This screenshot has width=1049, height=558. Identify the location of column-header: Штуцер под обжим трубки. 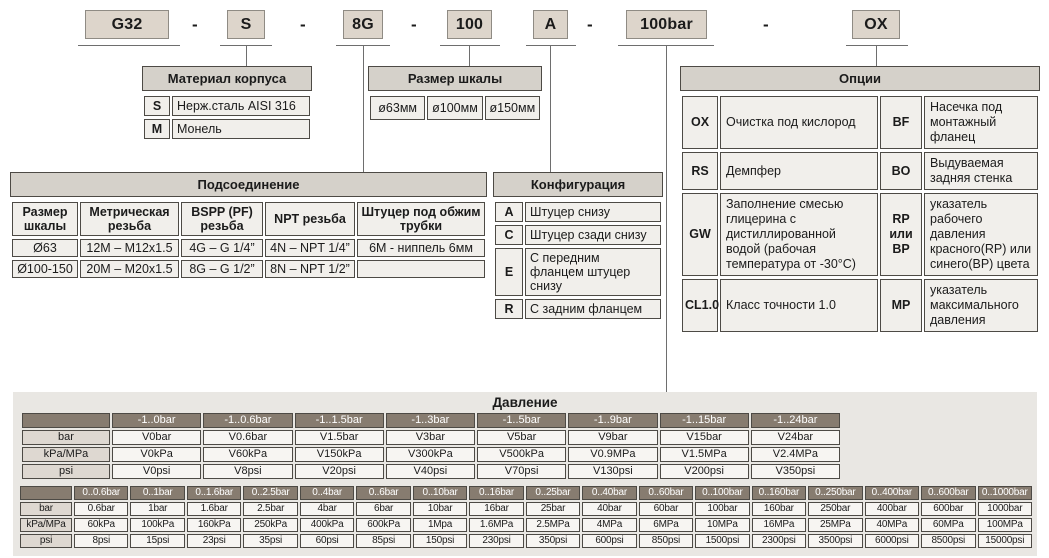
(421, 219).